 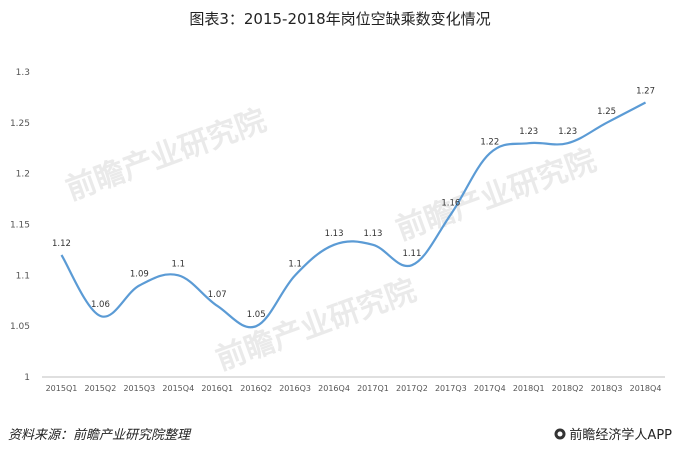 What do you see at coordinates (490, 388) in the screenshot?
I see `x-tick-label: 2017Q4` at bounding box center [490, 388].